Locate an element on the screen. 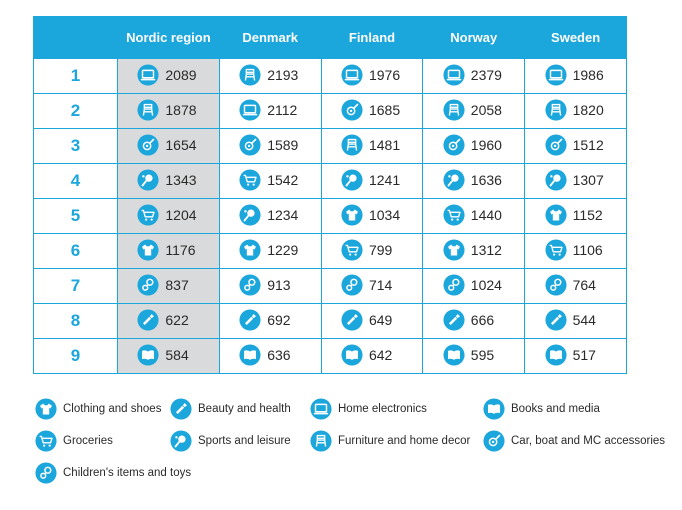 The image size is (682, 510). legend-item-furniture: Furniture and home decor is located at coordinates (390, 441).